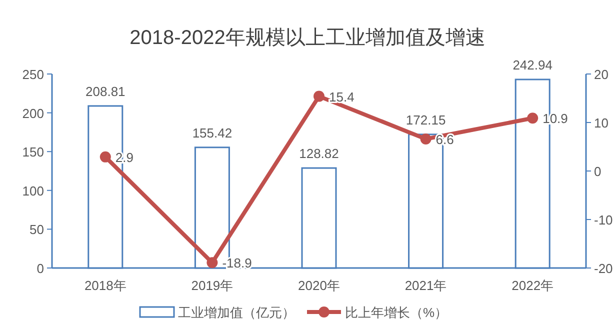  What do you see at coordinates (603, 268) in the screenshot?
I see `y2-tick-label: -20` at bounding box center [603, 268].